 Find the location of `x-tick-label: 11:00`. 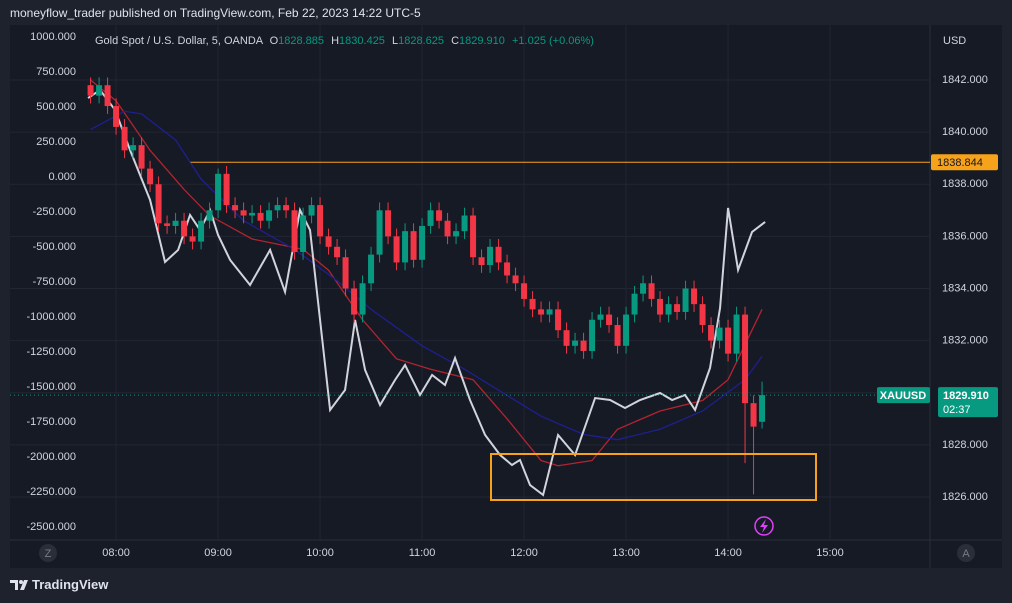

x-tick-label: 11:00 is located at coordinates (422, 553).